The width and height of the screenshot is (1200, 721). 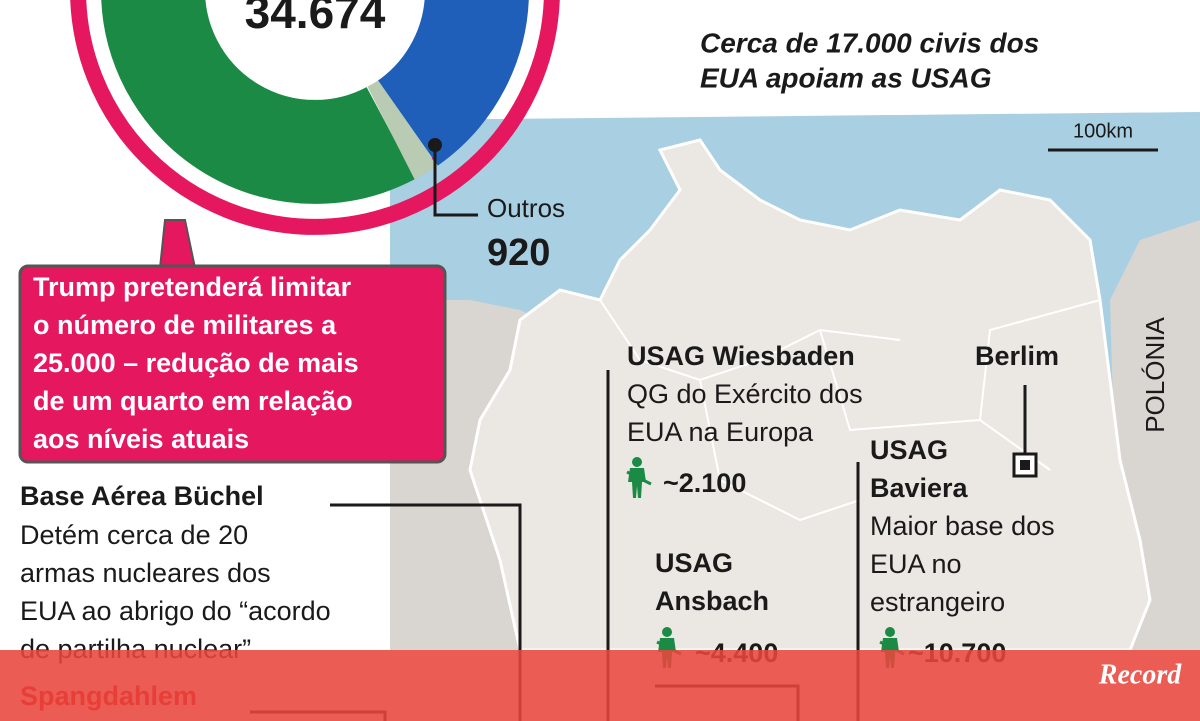 What do you see at coordinates (1025, 465) in the screenshot?
I see `berlin-marker-core` at bounding box center [1025, 465].